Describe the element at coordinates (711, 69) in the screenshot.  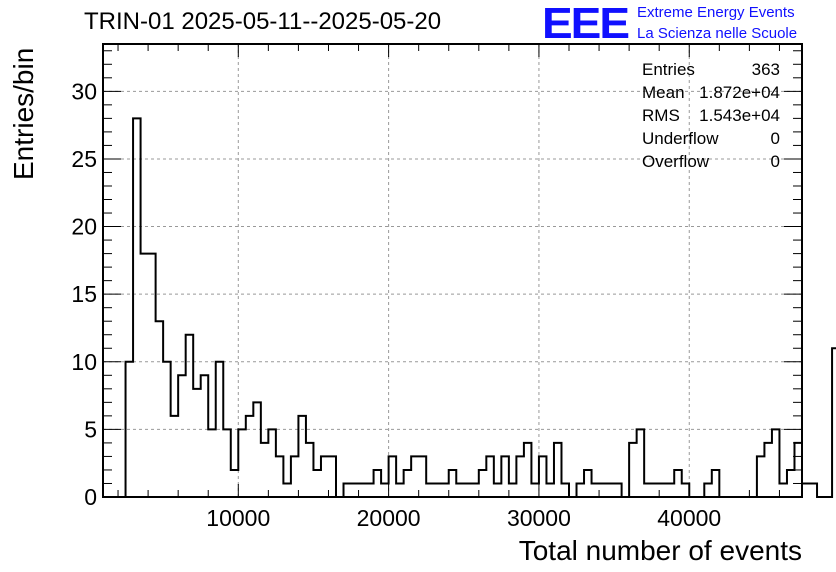
I see `stats-row-entries: Entries 363` at that location.